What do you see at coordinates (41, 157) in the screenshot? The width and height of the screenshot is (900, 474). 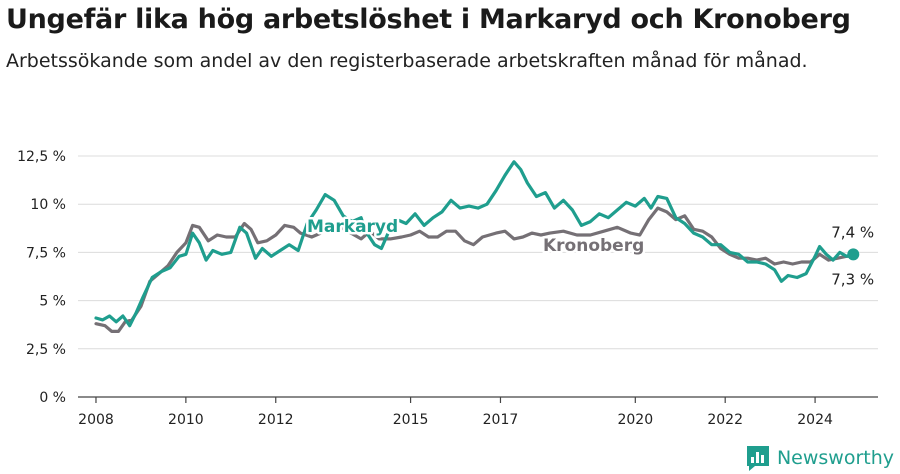 I see `y-tick-label: 12,5 %` at bounding box center [41, 157].